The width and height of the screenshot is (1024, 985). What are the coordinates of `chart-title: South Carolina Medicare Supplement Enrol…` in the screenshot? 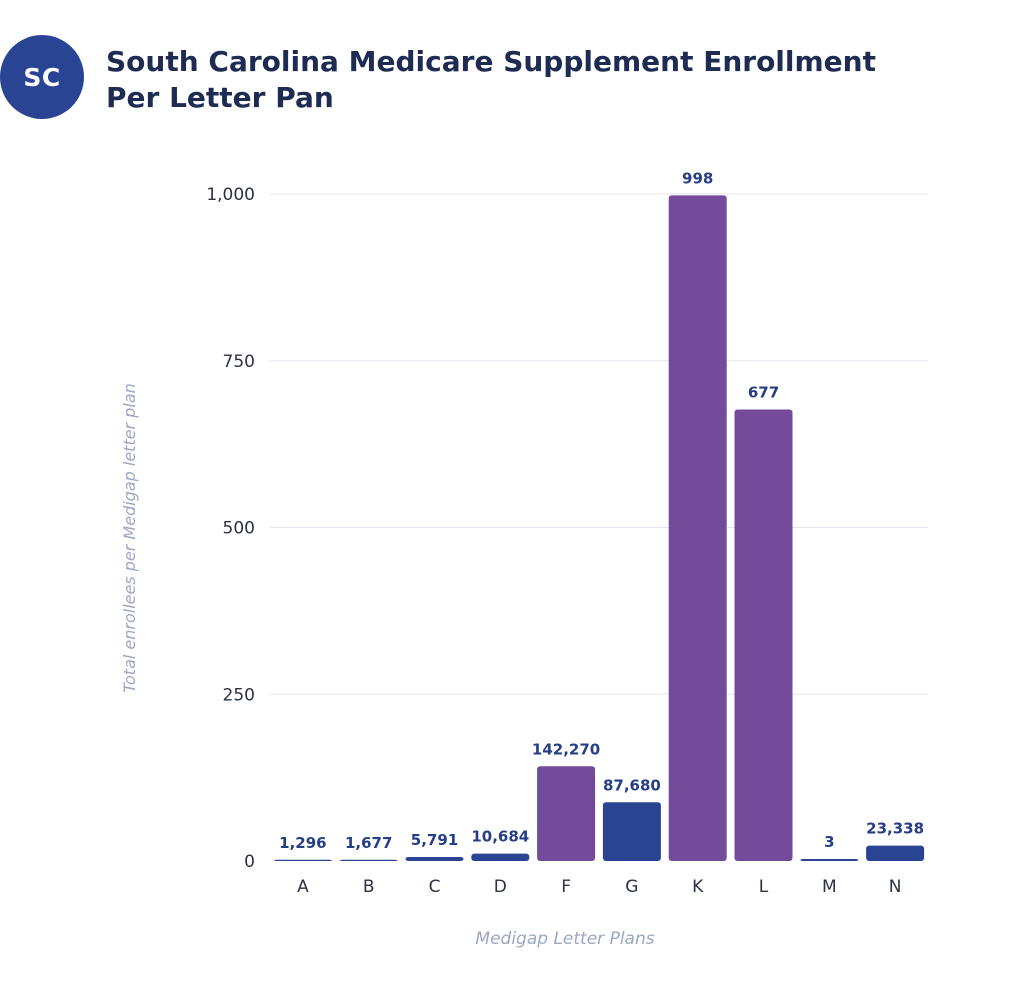 It's located at (536, 80).